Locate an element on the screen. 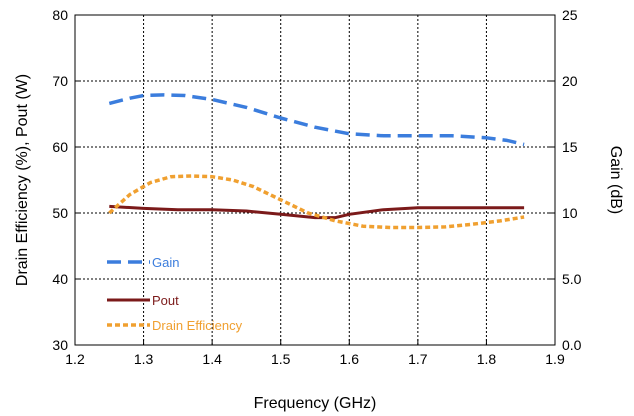  series-line-gain is located at coordinates (316, 120).